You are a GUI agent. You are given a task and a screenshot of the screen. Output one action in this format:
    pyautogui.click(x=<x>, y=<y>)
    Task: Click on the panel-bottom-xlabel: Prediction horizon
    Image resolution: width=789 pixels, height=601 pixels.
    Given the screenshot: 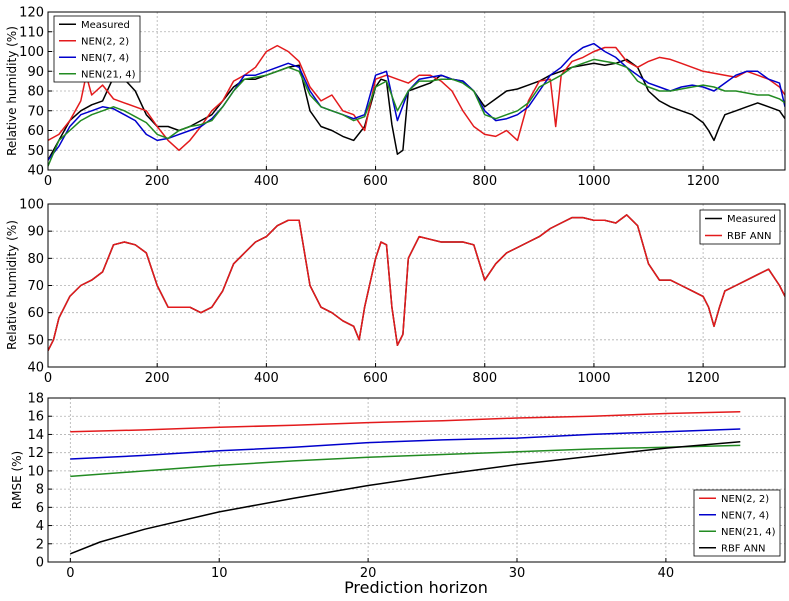 What is the action you would take?
    pyautogui.click(x=416, y=587)
    